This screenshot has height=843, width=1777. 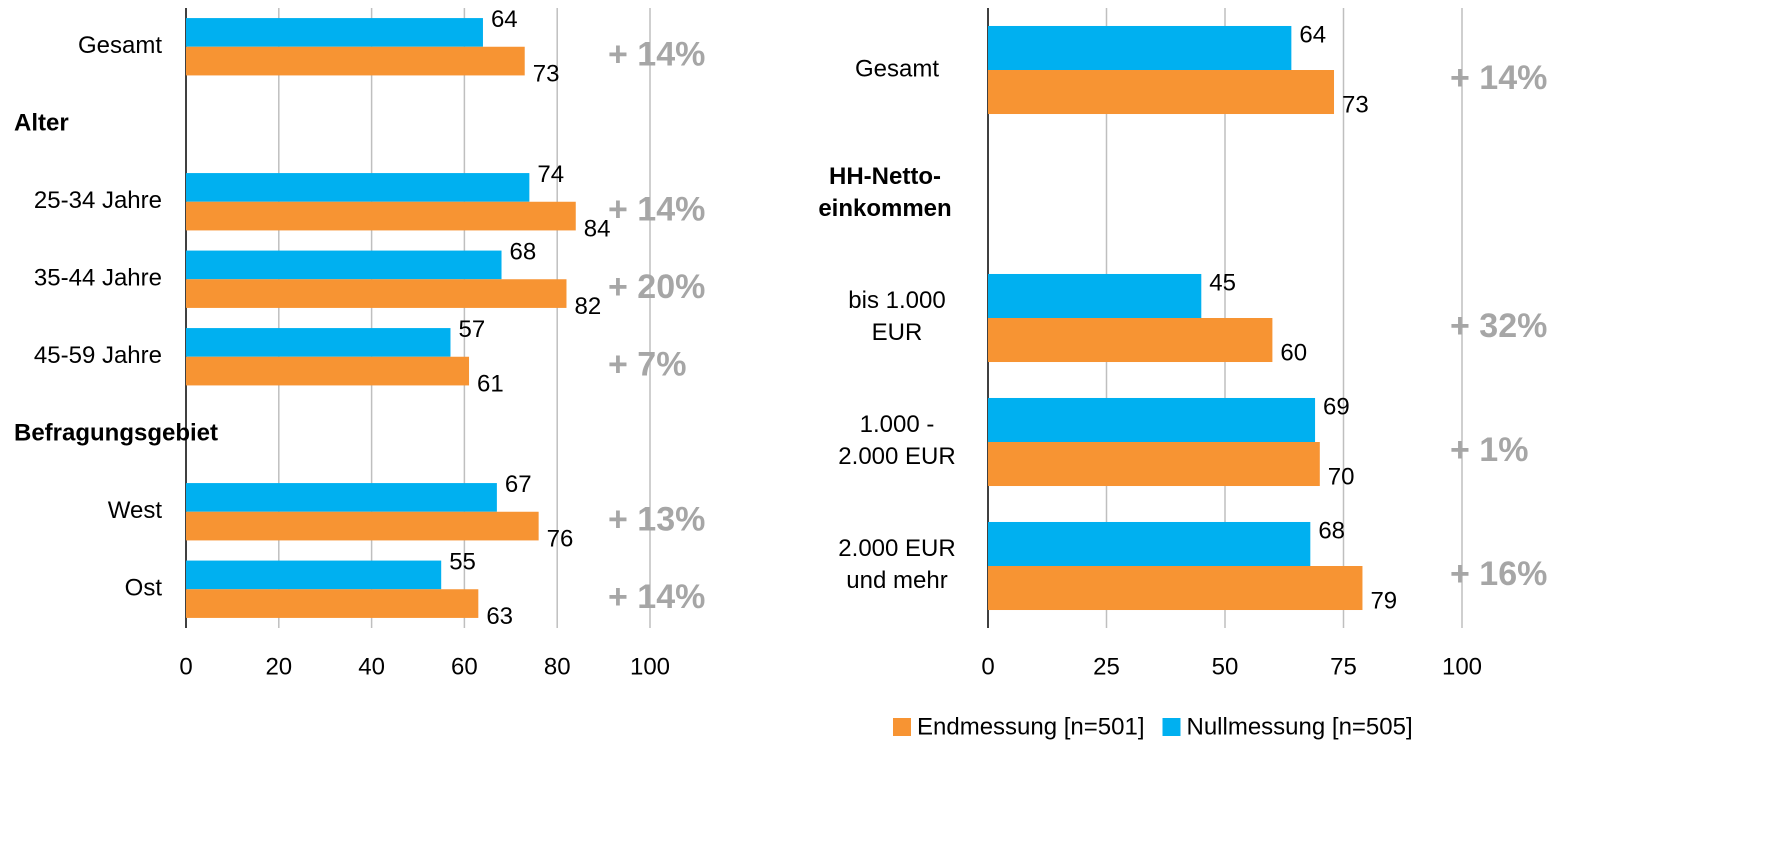 I want to click on category-label: 35-44 Jahre, so click(x=98, y=278).